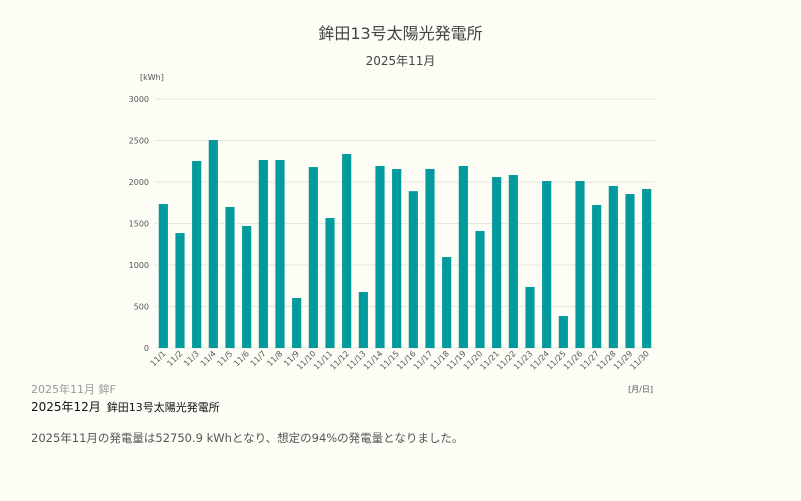 Image resolution: width=801 pixels, height=501 pixels. I want to click on x-tick-label: 11/5, so click(224, 358).